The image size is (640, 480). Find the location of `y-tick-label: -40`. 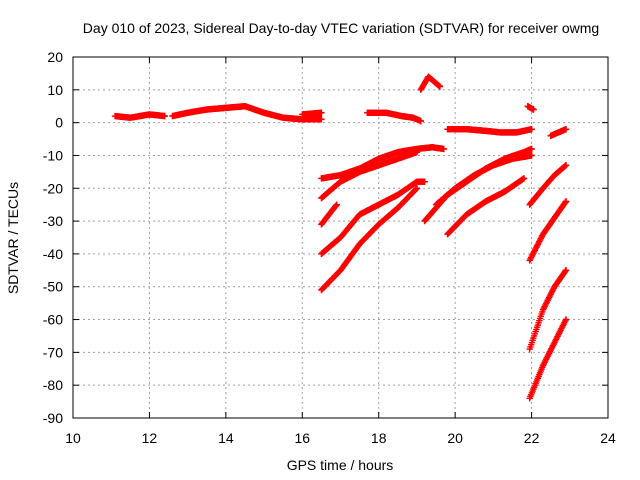

y-tick-label: -40 is located at coordinates (53, 254).